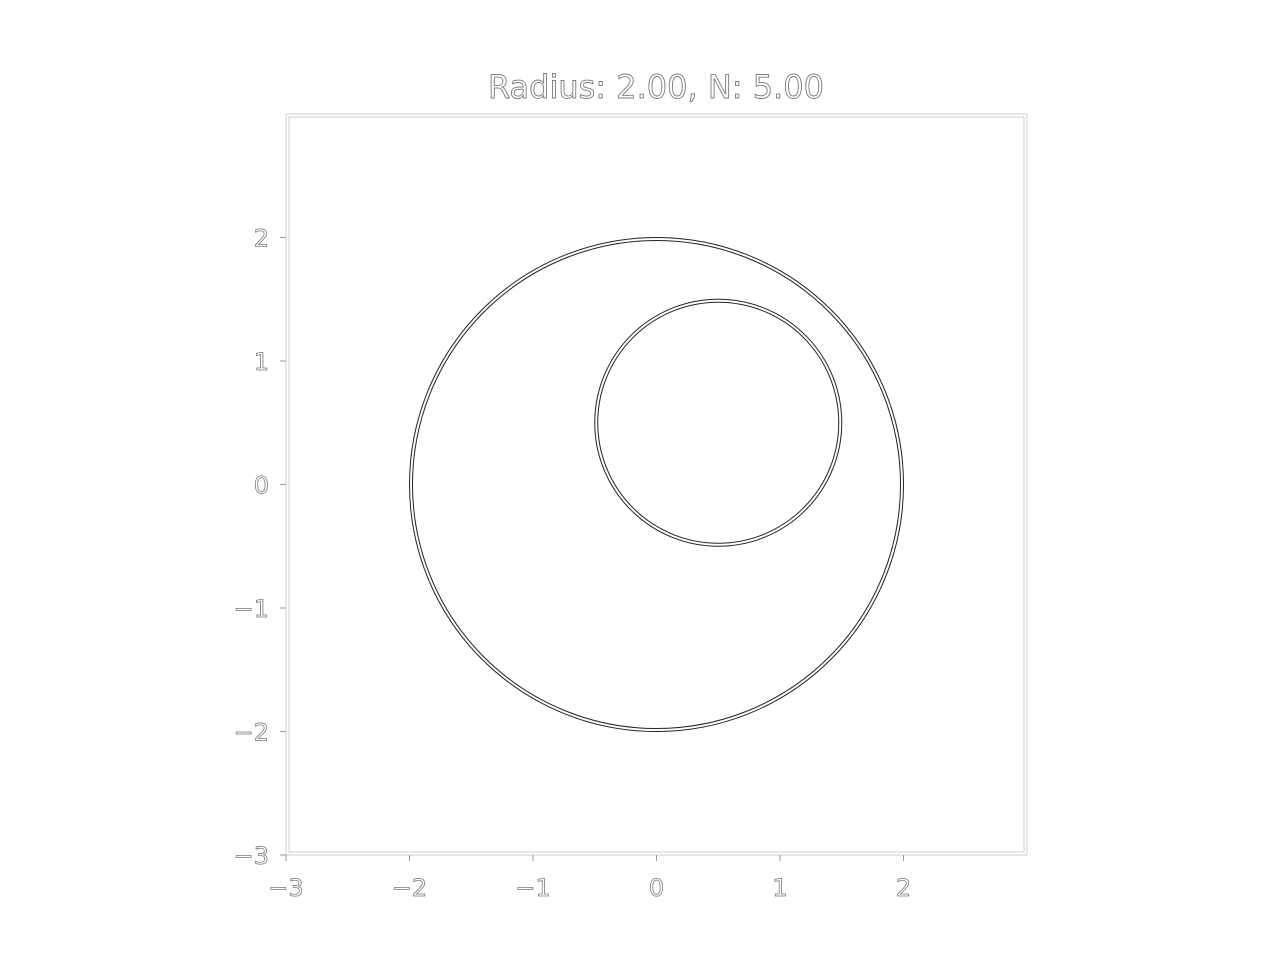 This screenshot has height=960, width=1280. Describe the element at coordinates (409, 888) in the screenshot. I see `x-tick-label: −2` at that location.